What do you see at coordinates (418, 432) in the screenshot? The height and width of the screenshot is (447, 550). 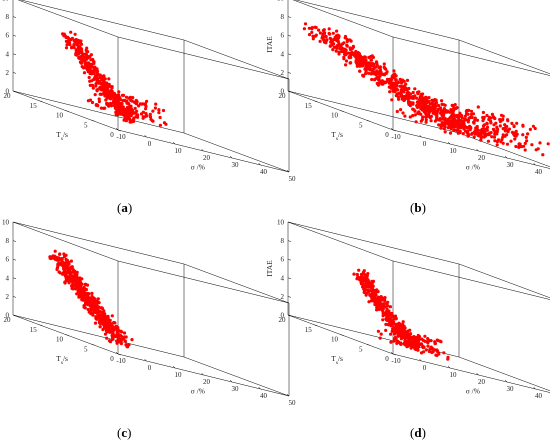 I see `caption-d: (d)` at bounding box center [418, 432].